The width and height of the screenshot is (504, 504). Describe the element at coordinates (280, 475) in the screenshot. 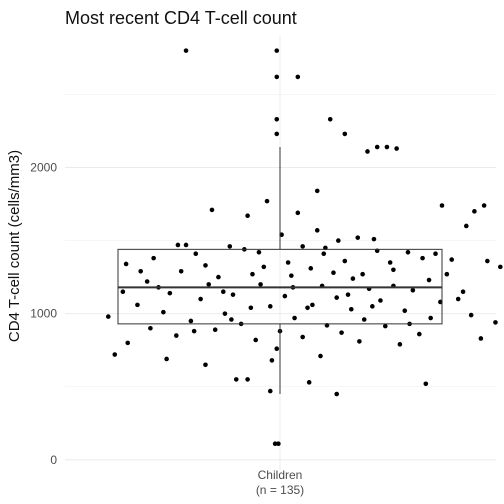

I see `x-tick-label: Children` at that location.